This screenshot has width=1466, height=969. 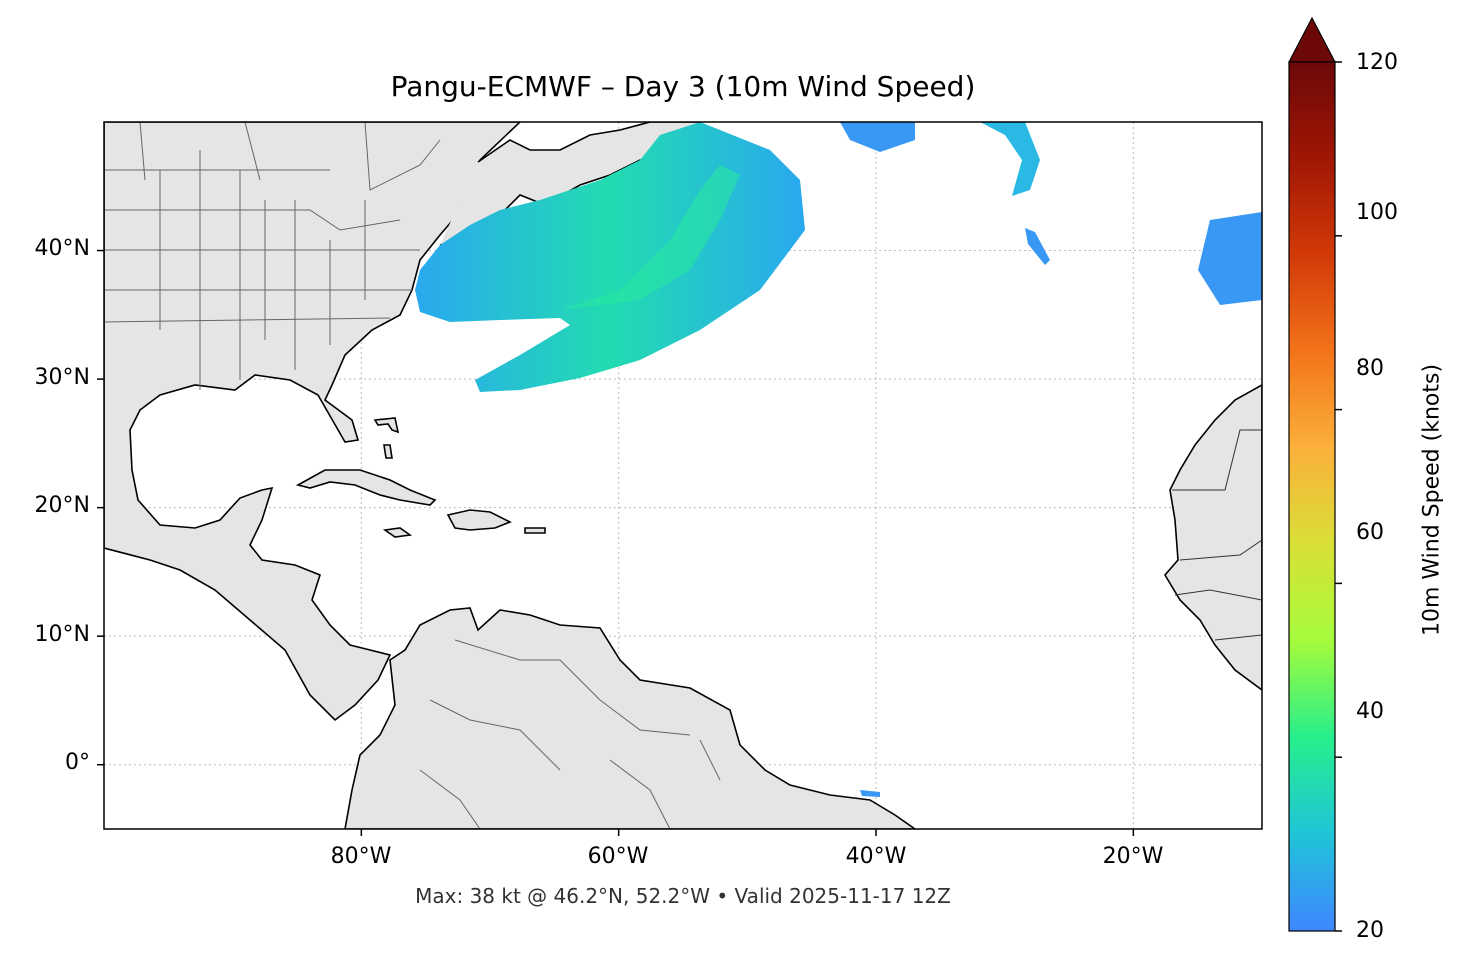 I want to click on wind-patch-east, so click(x=1230, y=258).